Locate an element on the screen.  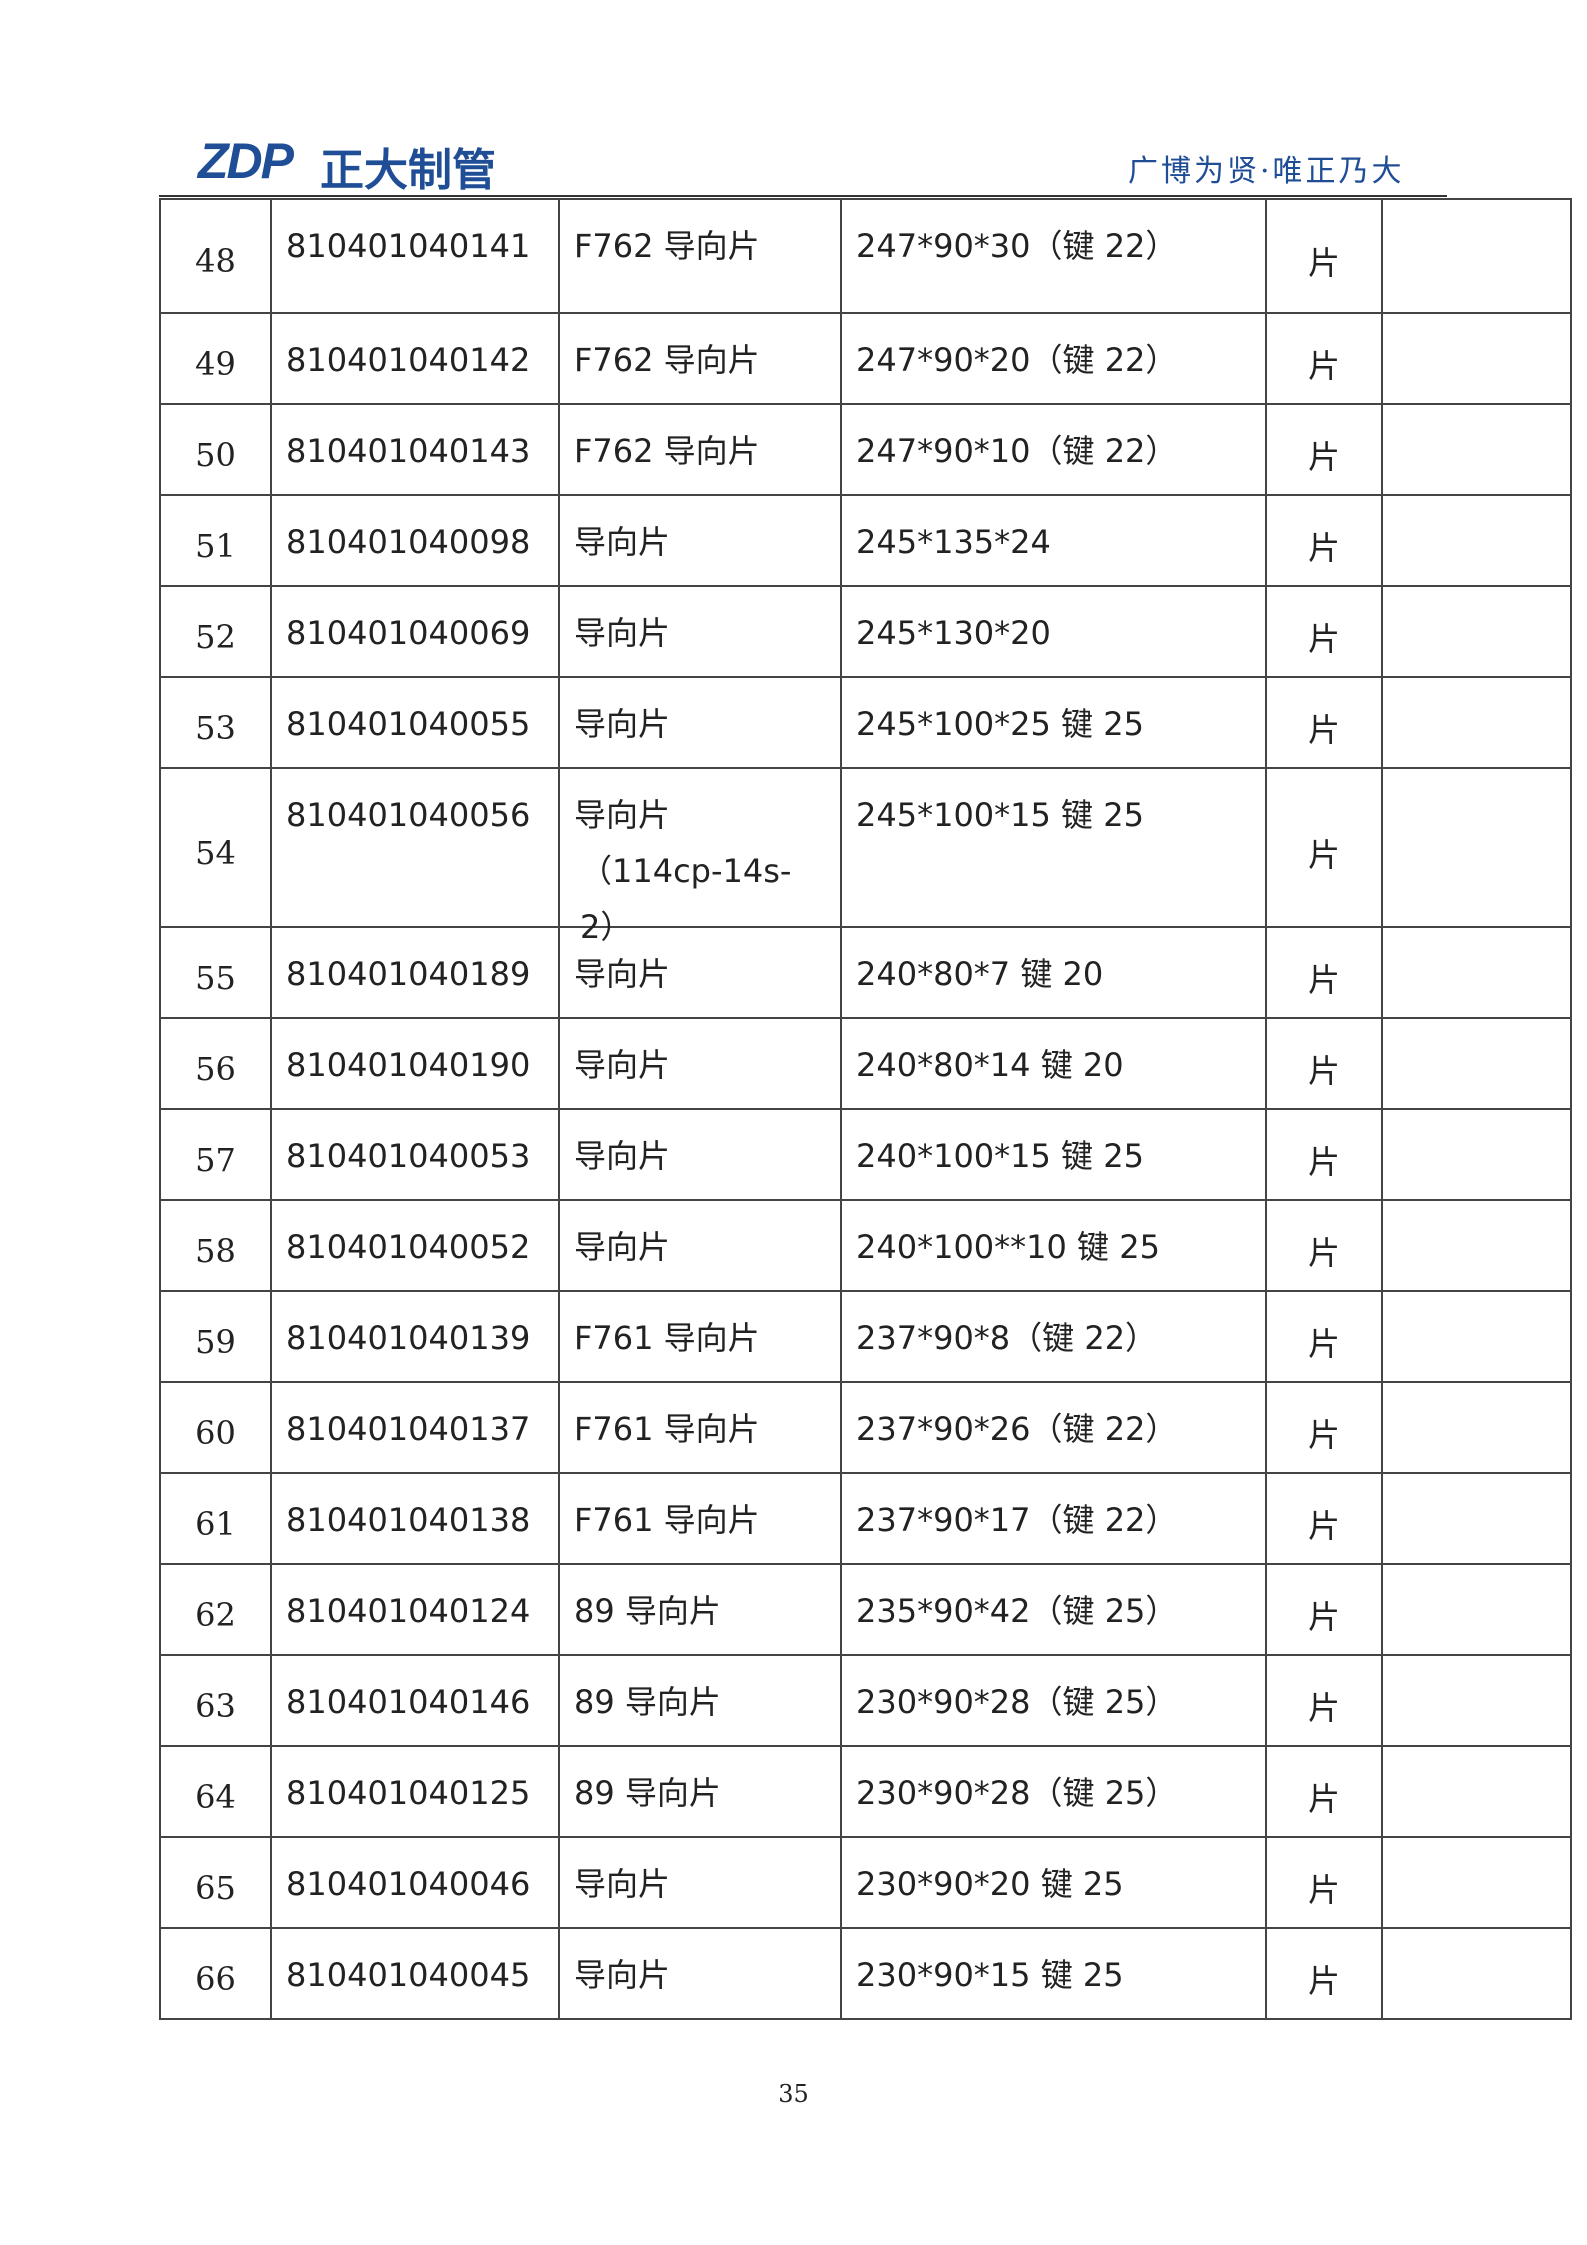
cell-text: 50 is located at coordinates (215, 454).